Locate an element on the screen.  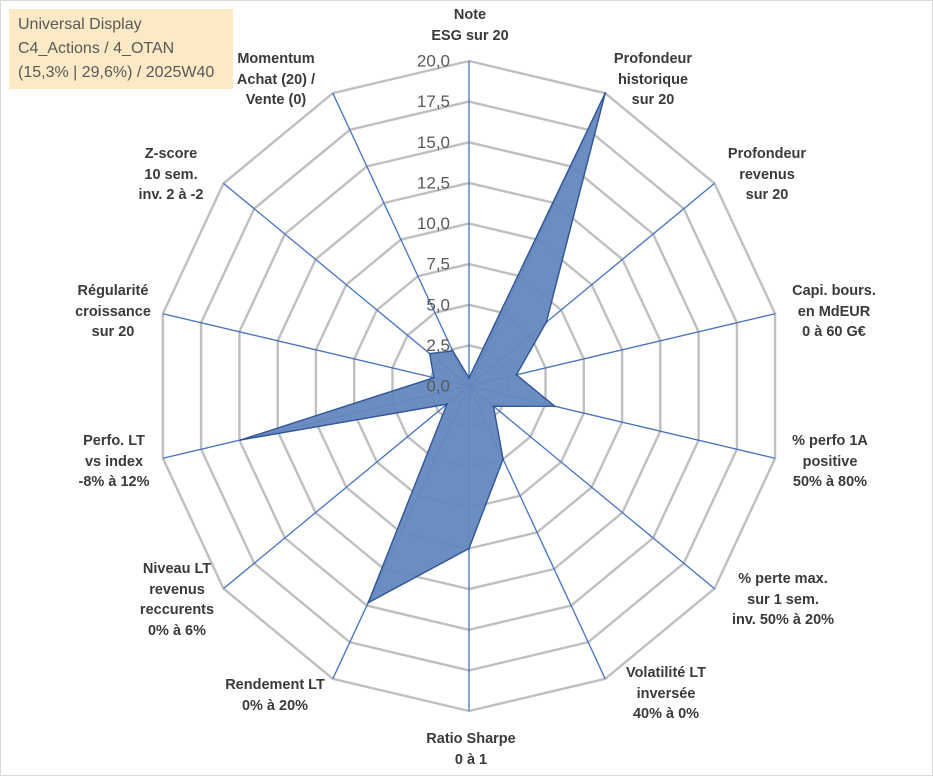
chart-title: Universal Display is located at coordinates (80, 24).